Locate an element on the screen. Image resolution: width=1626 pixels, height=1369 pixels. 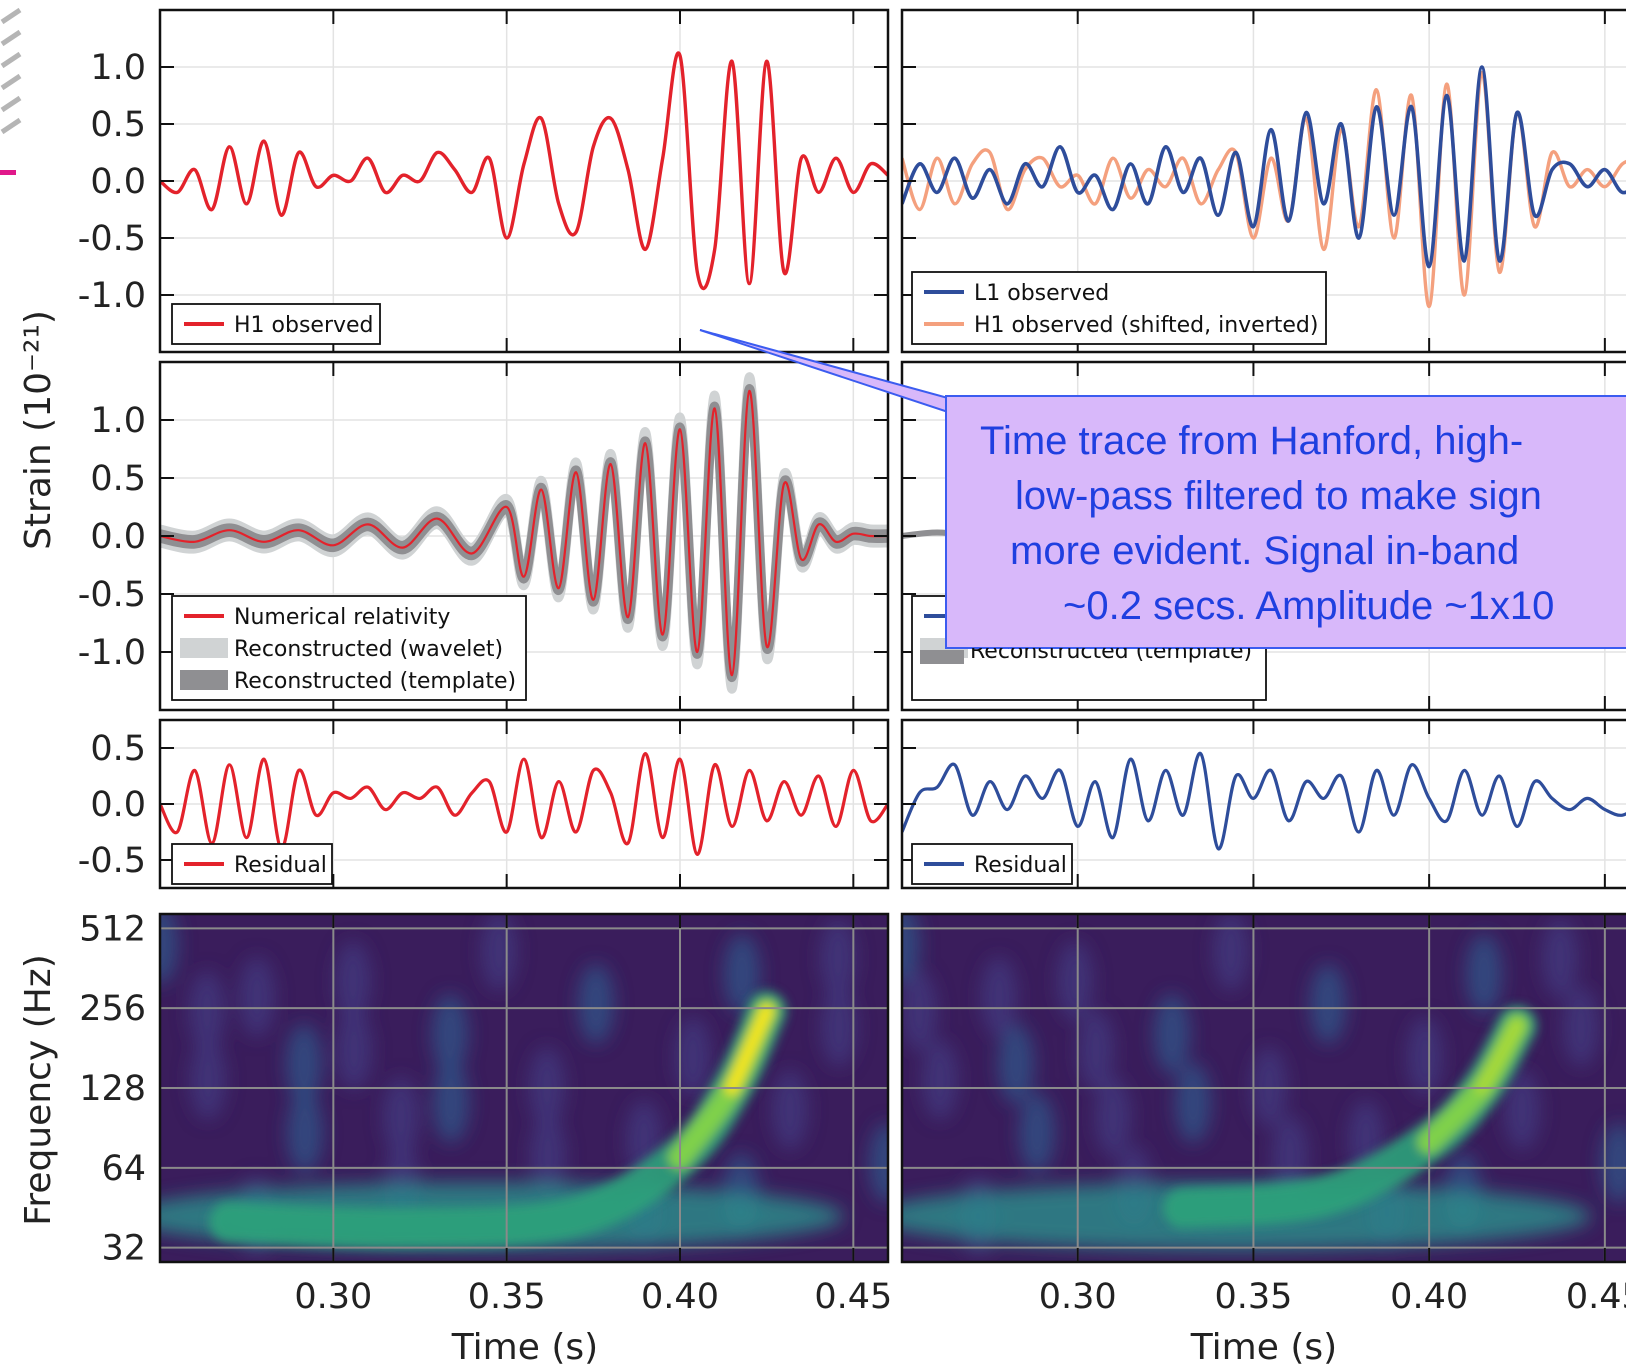
l1-reconstruction-border is located at coordinates (1263, 536).